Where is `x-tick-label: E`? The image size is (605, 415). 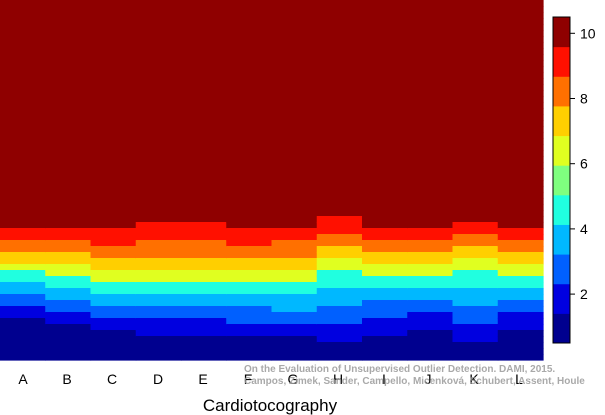 x-tick-label: E is located at coordinates (202, 379).